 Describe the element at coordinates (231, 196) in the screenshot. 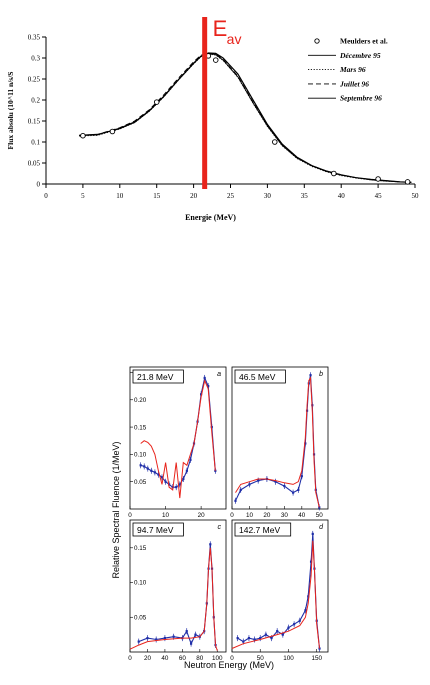

I see `x-tick-label: 25` at that location.